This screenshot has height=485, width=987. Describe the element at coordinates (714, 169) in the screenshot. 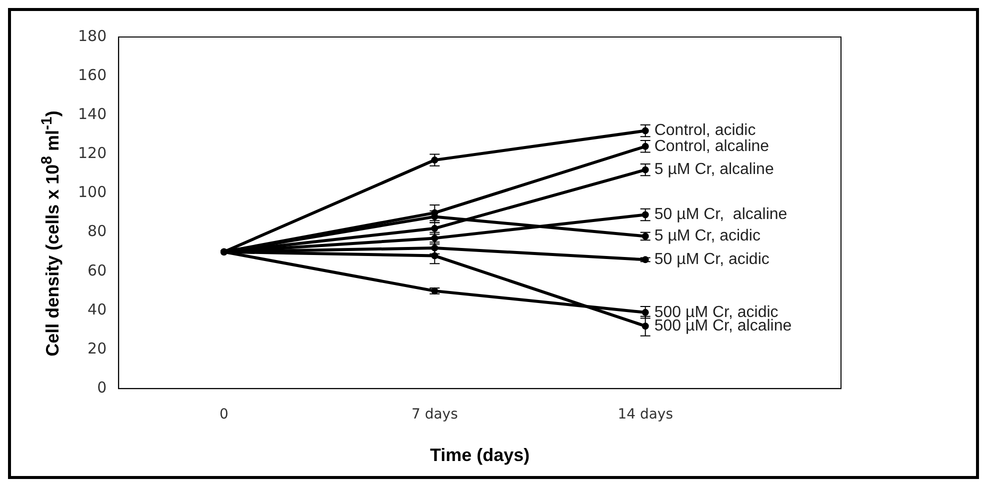

I see `series-label: 5 µM Cr, alcaline` at that location.